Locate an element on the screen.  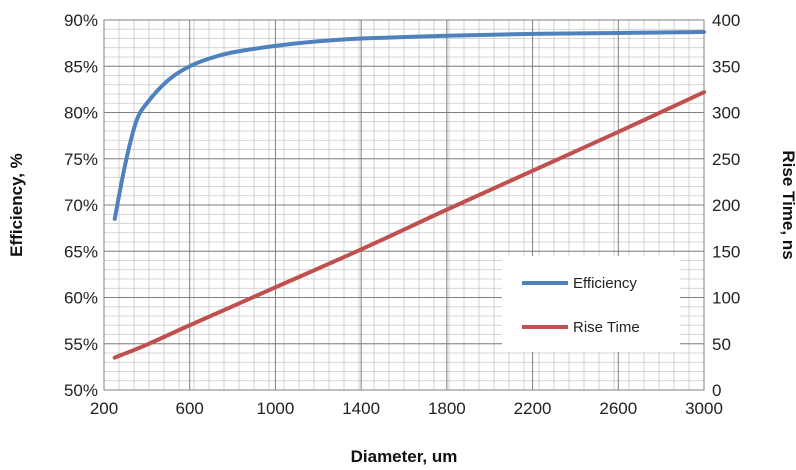
y-right-tick-label: 150 is located at coordinates (726, 251).